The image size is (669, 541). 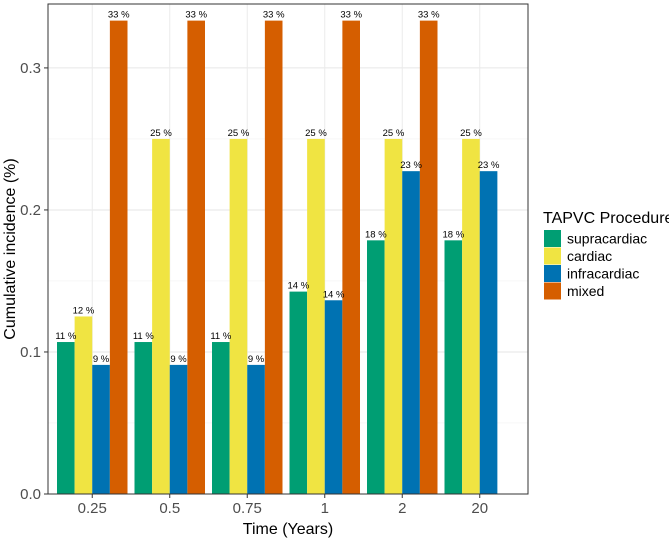 I want to click on y-tick-label: 0.0, so click(x=30, y=494).